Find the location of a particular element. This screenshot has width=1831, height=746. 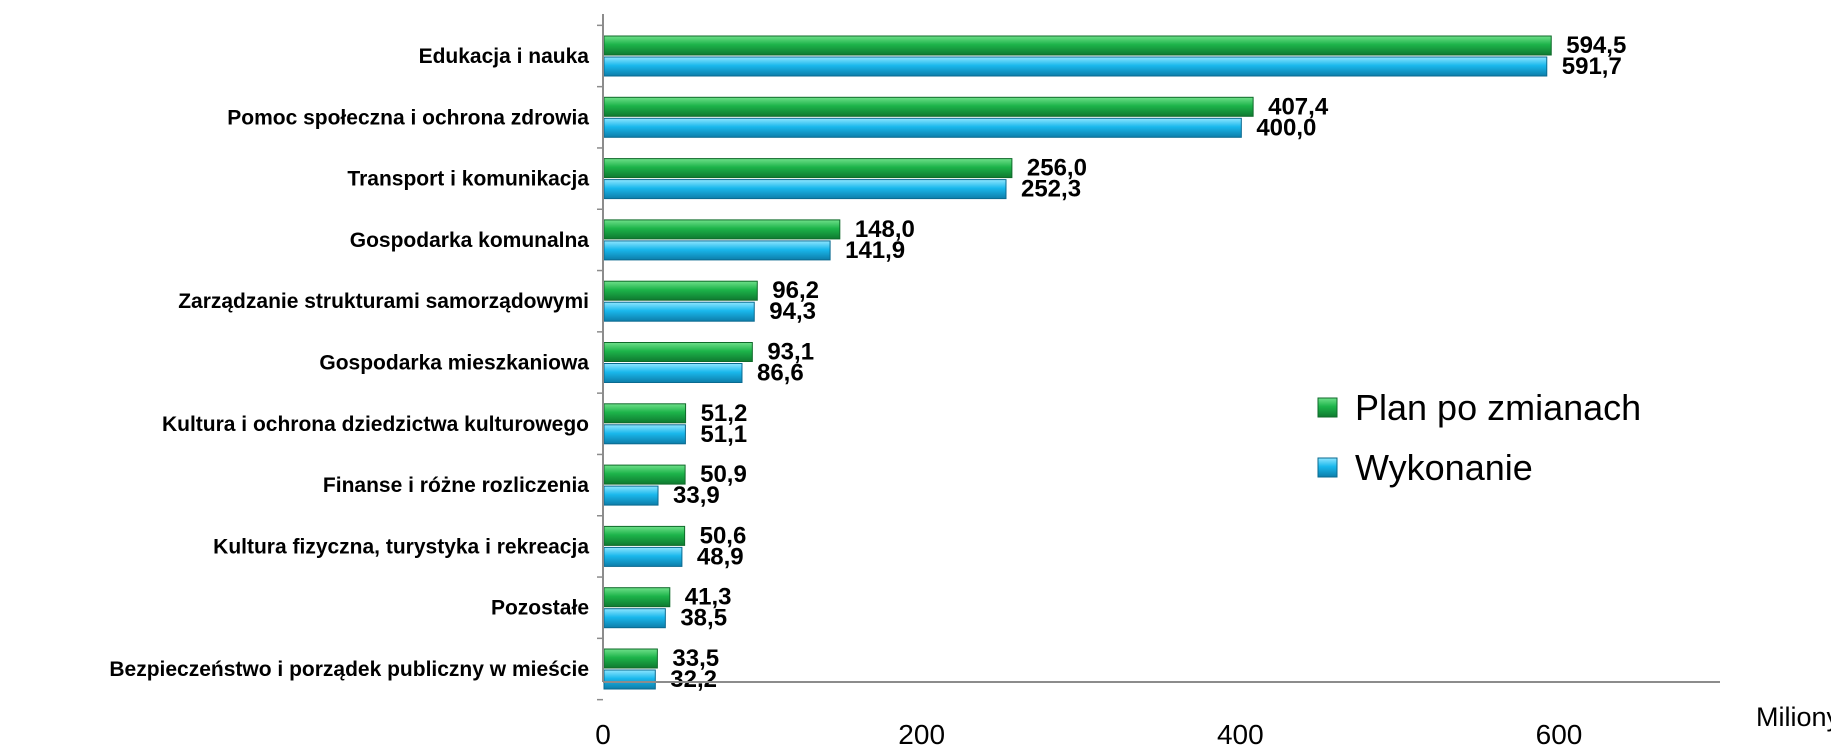

data-label-plan-gospodarka-mieszkaniowa: 93,1 is located at coordinates (790, 352).